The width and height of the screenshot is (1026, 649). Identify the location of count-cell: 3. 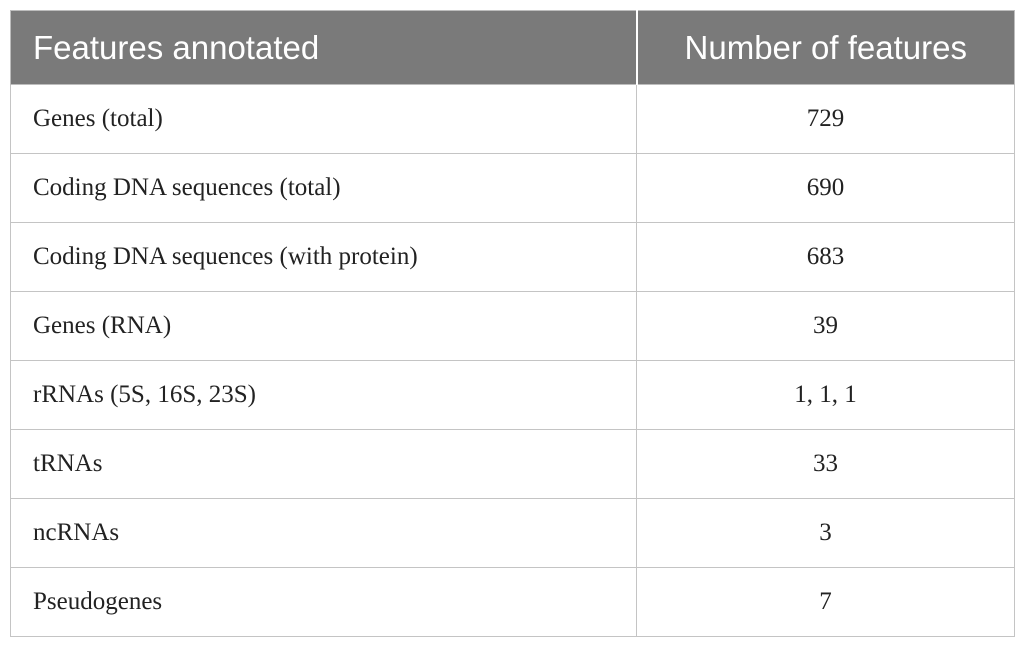
(825, 533).